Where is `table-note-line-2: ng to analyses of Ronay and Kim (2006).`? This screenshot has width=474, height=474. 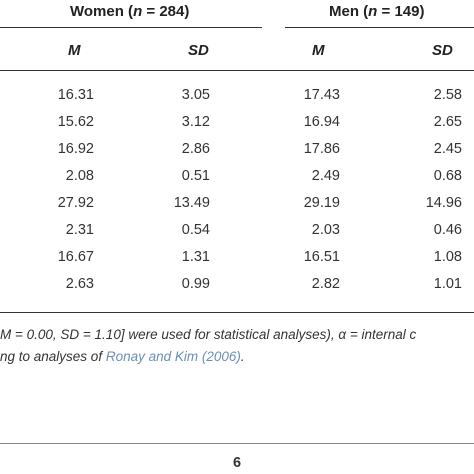
table-note-line-2: ng to analyses of Ronay and Kim (2006). is located at coordinates (122, 356).